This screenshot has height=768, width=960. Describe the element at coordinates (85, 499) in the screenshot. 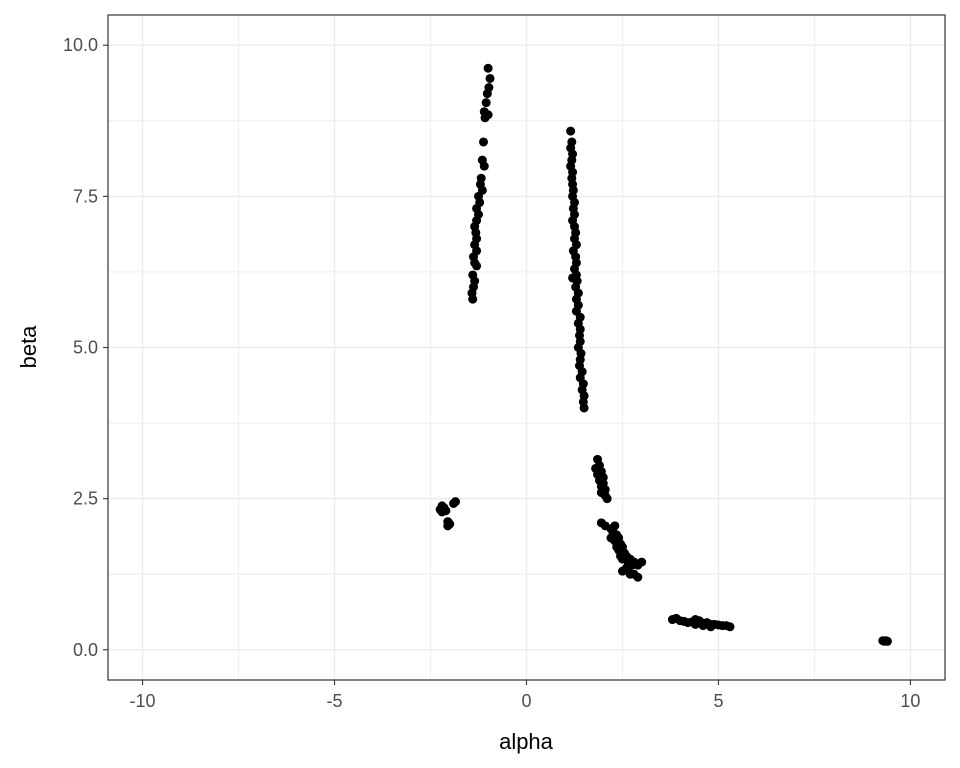

I see `y-tick-label: 2.5` at that location.